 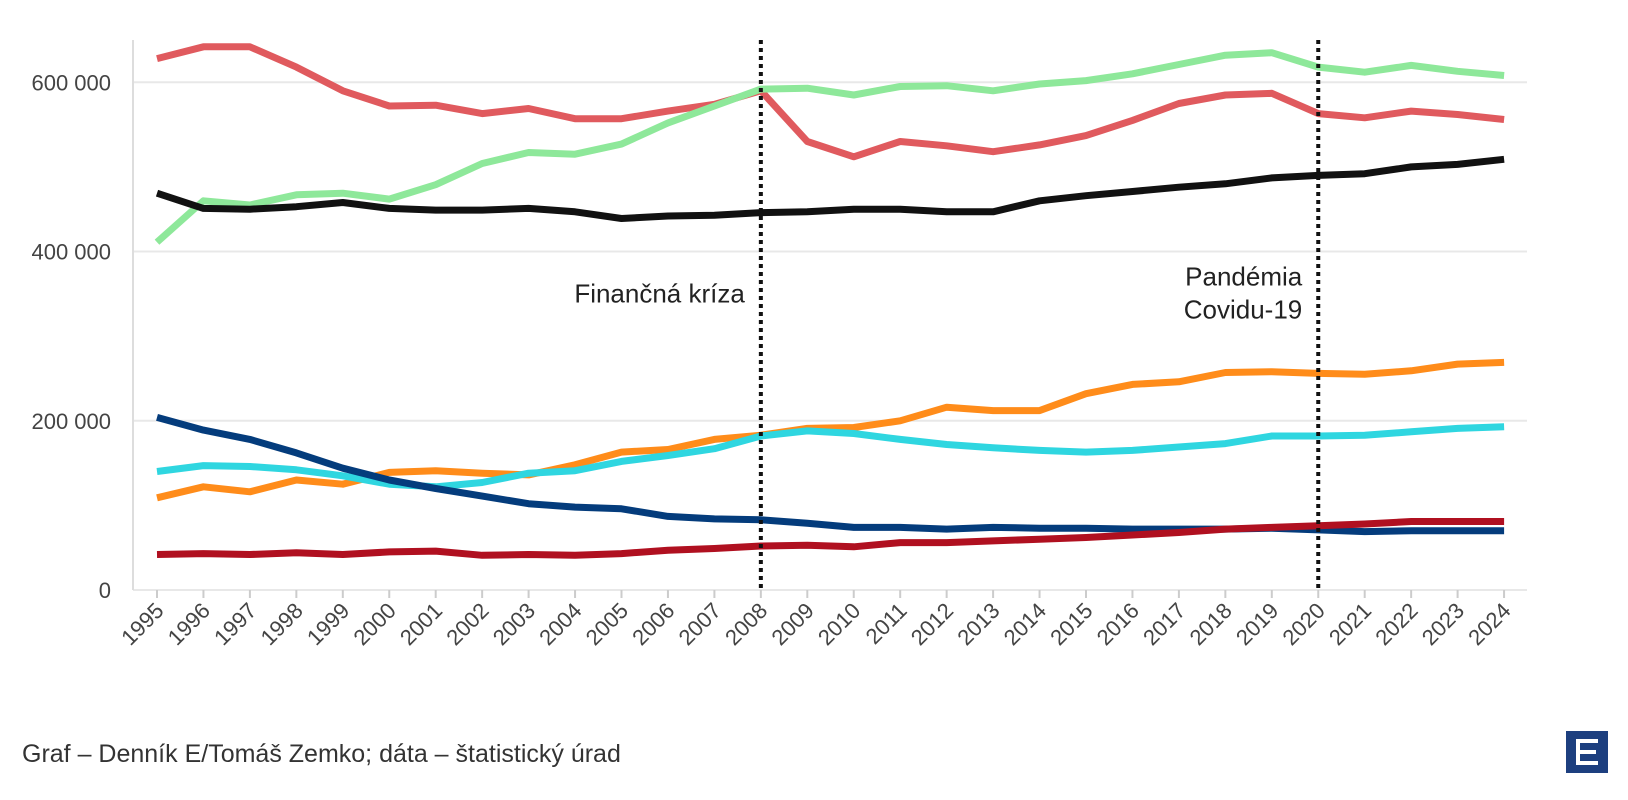 I want to click on series-orange-line, so click(x=830, y=430).